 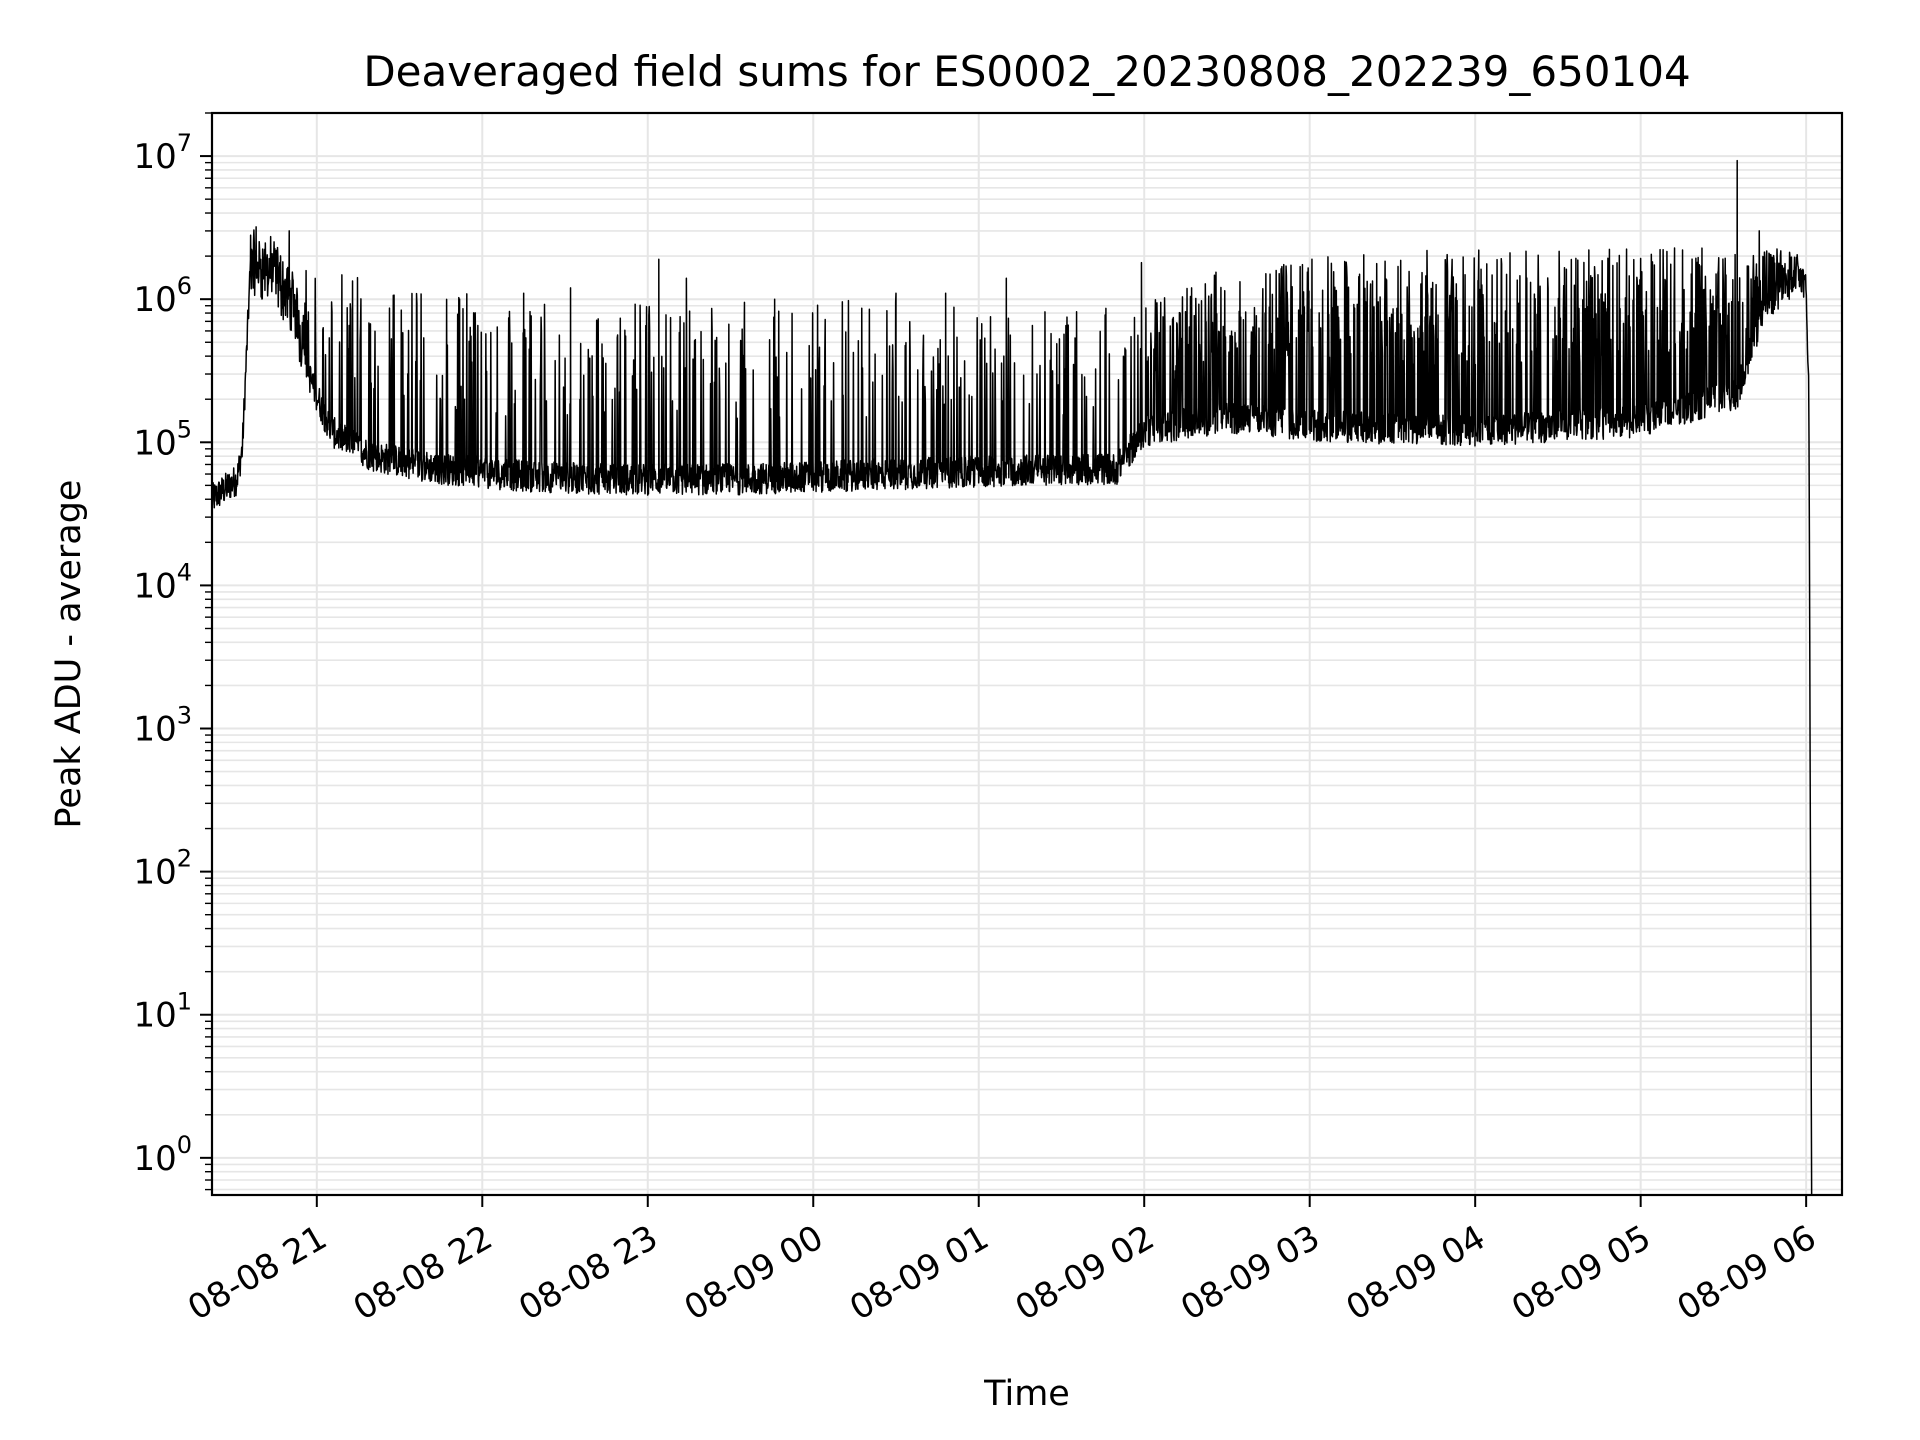 What do you see at coordinates (184, 143) in the screenshot?
I see `y-tick-label-exponent: 7` at bounding box center [184, 143].